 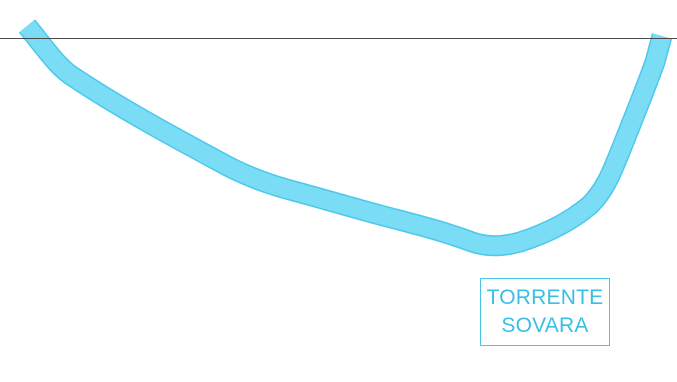 What do you see at coordinates (545, 325) in the screenshot?
I see `river-name-line-2: SOVARA` at bounding box center [545, 325].